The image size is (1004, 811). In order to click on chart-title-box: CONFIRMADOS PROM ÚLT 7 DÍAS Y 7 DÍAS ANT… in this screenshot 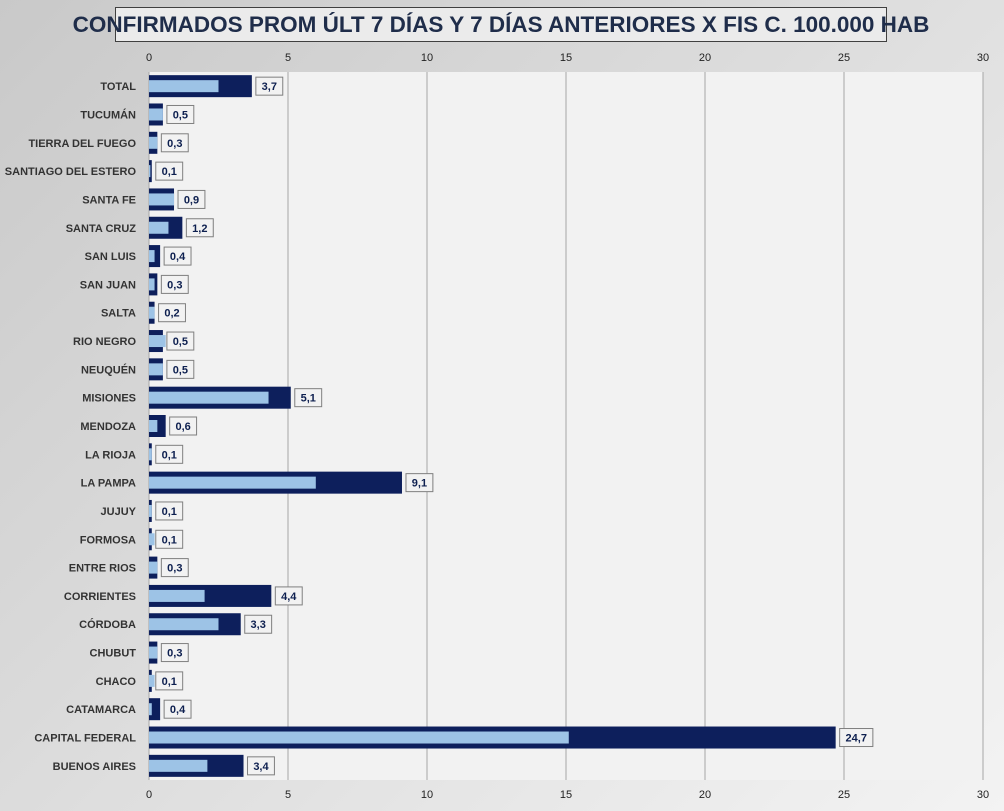, I will do `click(501, 24)`.